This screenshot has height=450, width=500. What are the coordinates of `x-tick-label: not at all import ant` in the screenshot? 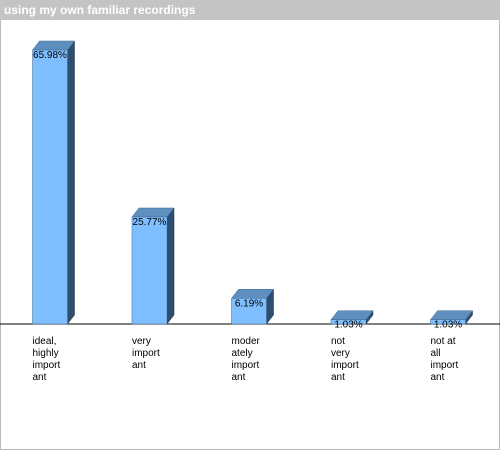 It's located at (444, 359).